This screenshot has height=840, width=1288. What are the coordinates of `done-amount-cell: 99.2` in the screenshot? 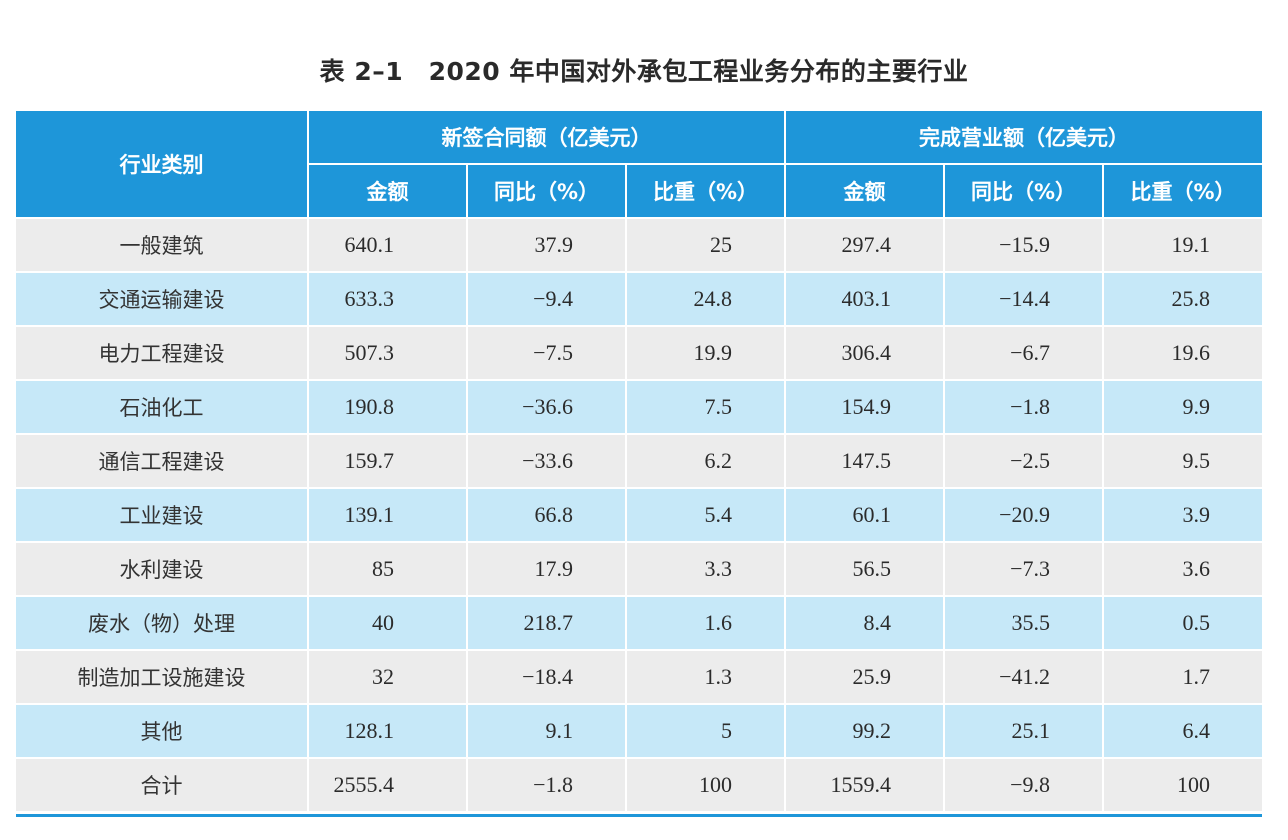 It's located at (865, 731).